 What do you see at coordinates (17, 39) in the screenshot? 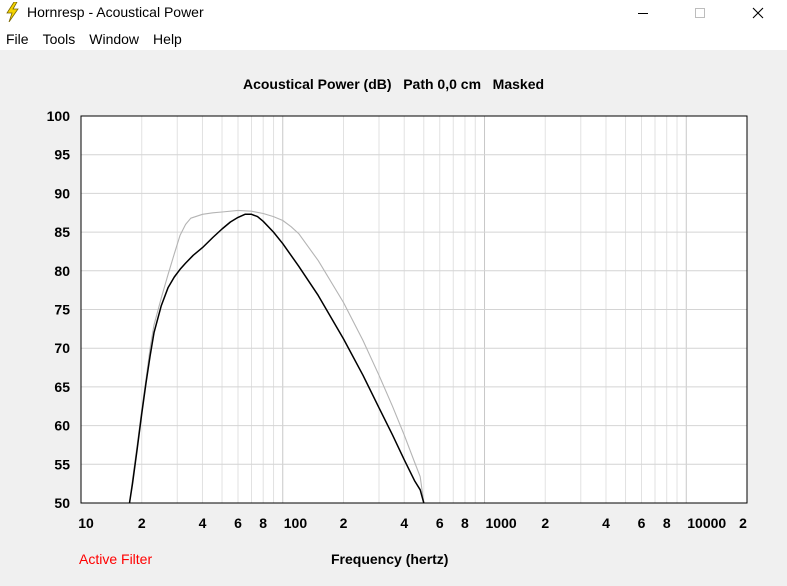
I see `menu-file: File` at bounding box center [17, 39].